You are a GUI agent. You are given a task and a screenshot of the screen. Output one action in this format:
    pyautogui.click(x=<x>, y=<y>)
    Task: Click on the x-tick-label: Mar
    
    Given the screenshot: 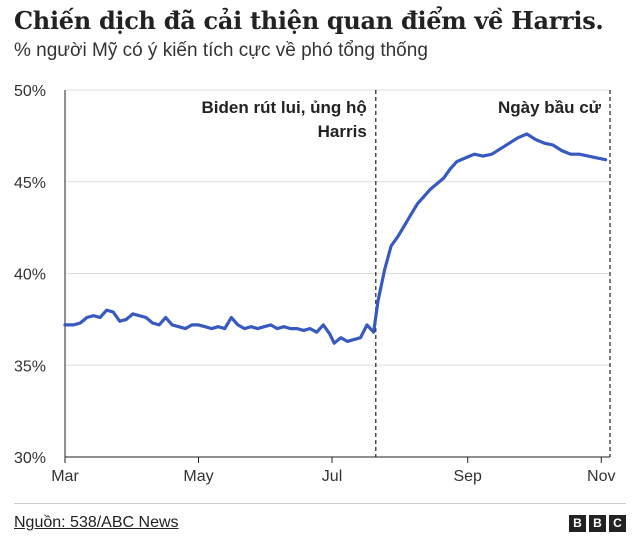 What is the action you would take?
    pyautogui.click(x=65, y=476)
    